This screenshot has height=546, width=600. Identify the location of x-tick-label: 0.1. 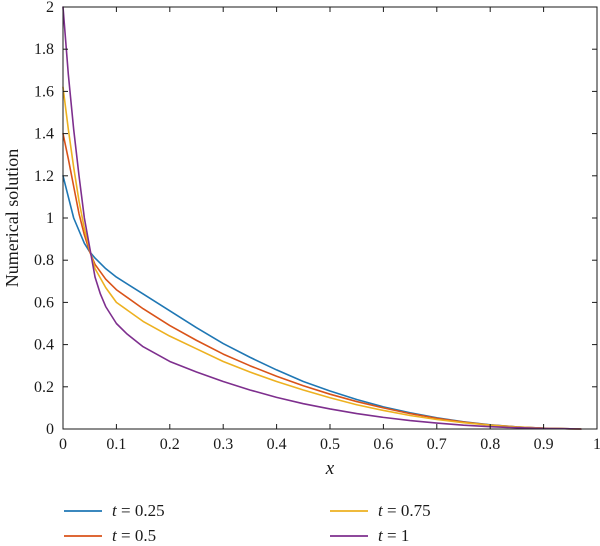
(116, 444).